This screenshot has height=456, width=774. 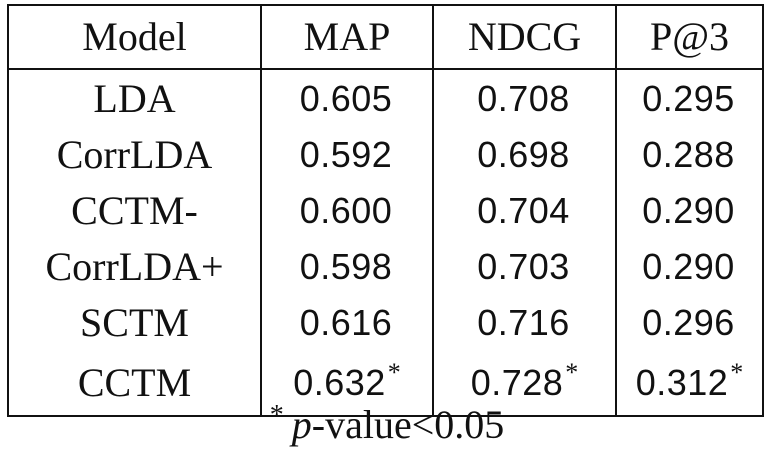 I want to click on ndcg-value: 0.704, so click(x=523, y=210).